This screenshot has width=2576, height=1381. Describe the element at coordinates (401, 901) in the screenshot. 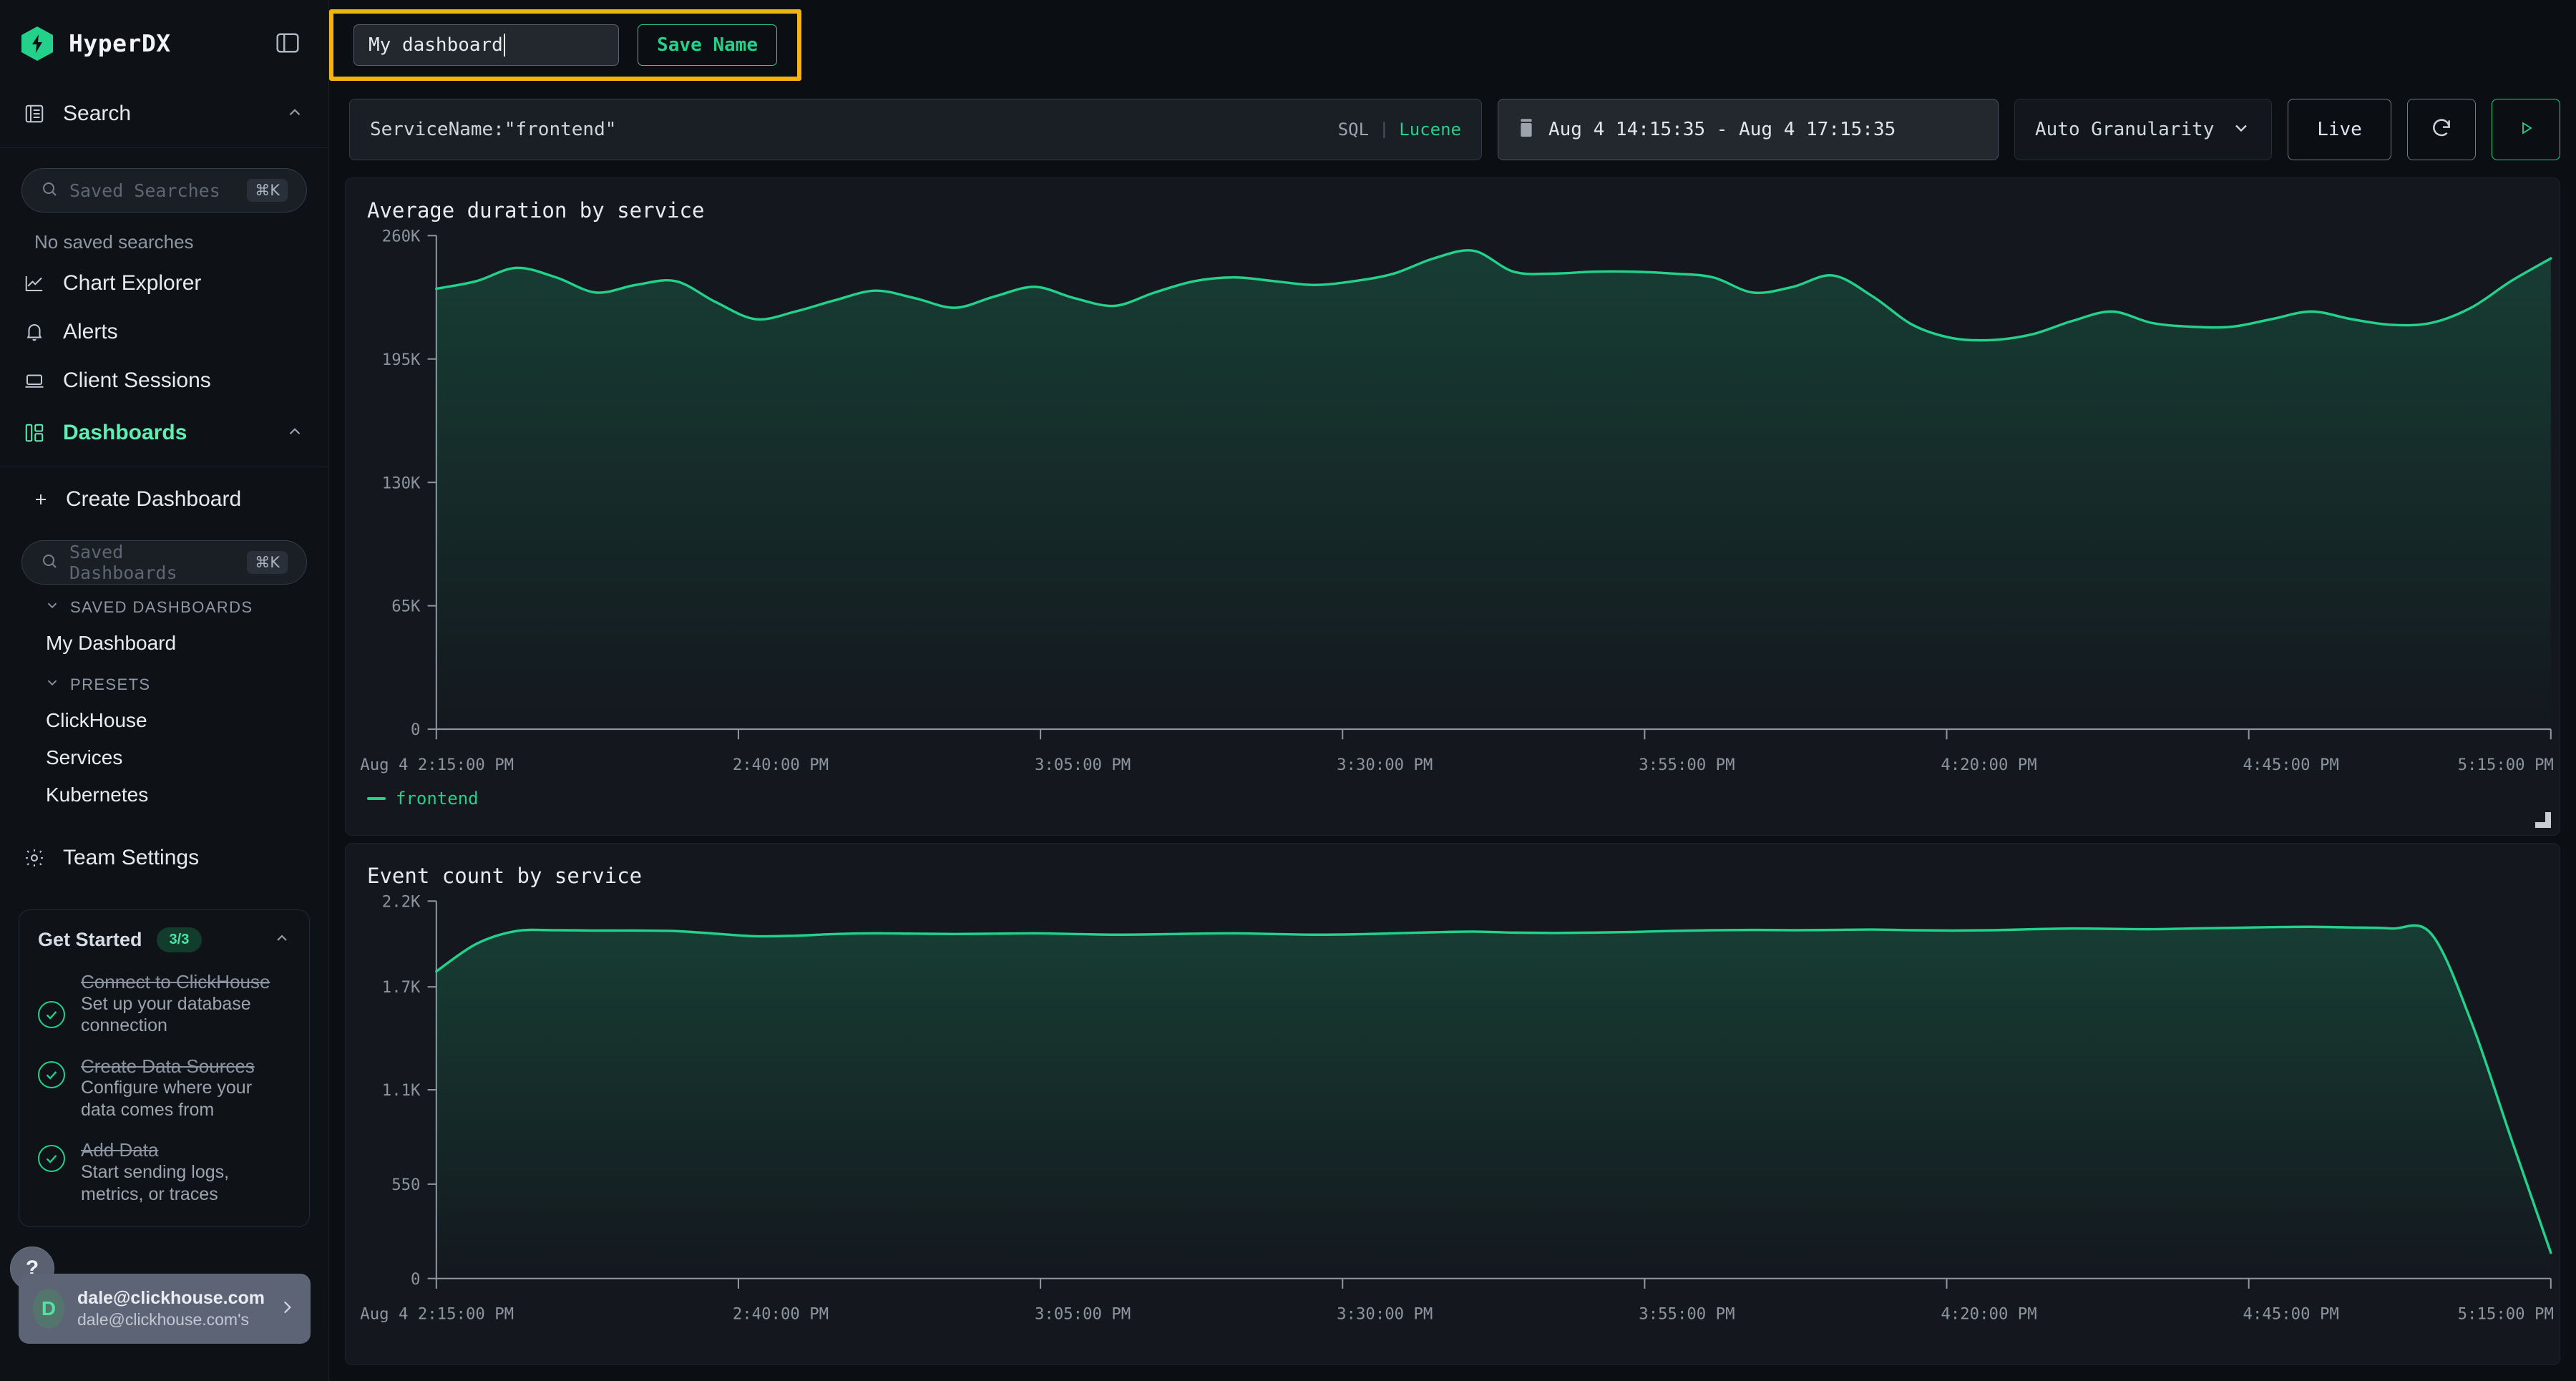

I see `svg-text: 2.2K` at that location.